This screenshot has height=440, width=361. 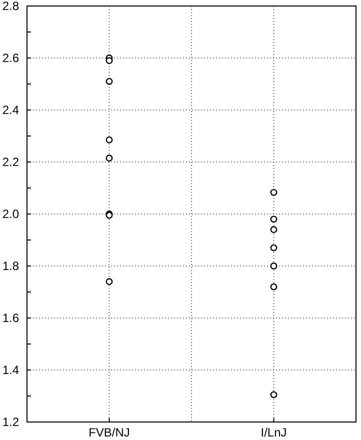 I want to click on y-tick-label: 1.2, so click(x=11, y=421).